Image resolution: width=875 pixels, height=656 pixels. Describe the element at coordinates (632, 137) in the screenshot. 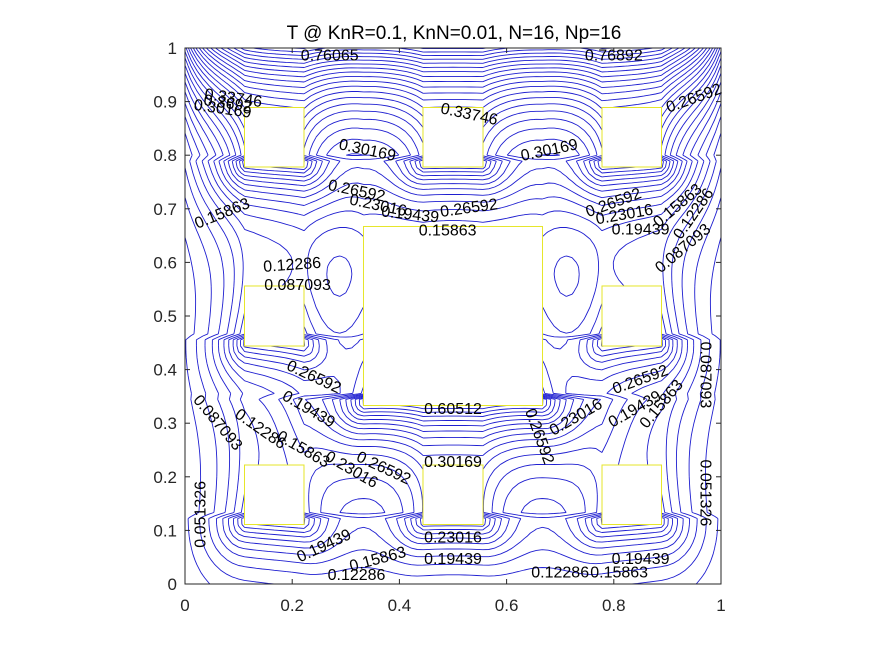

I see `obstacle-small-top-right` at that location.